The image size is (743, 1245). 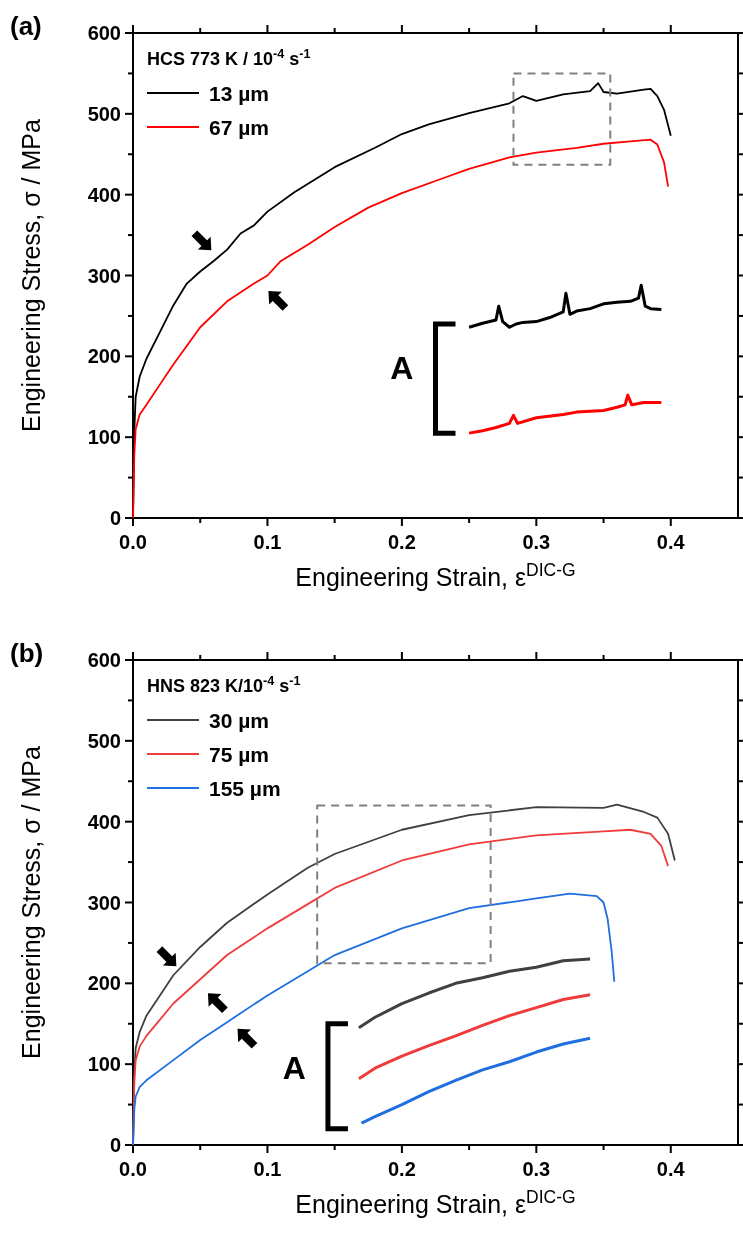 I want to click on legend-label: 75 µm, so click(x=239, y=754).